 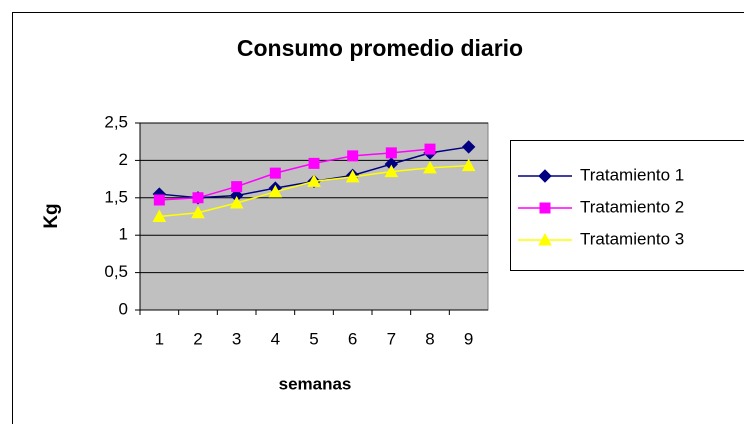 I want to click on x-tick-label: 1, so click(x=159, y=338).